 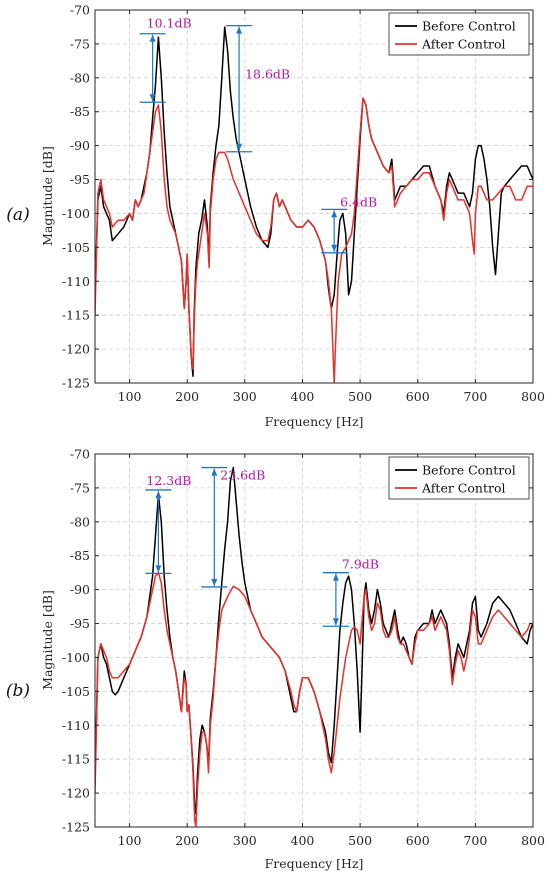 What do you see at coordinates (17, 215) in the screenshot?
I see `panel-label: (a)` at bounding box center [17, 215].